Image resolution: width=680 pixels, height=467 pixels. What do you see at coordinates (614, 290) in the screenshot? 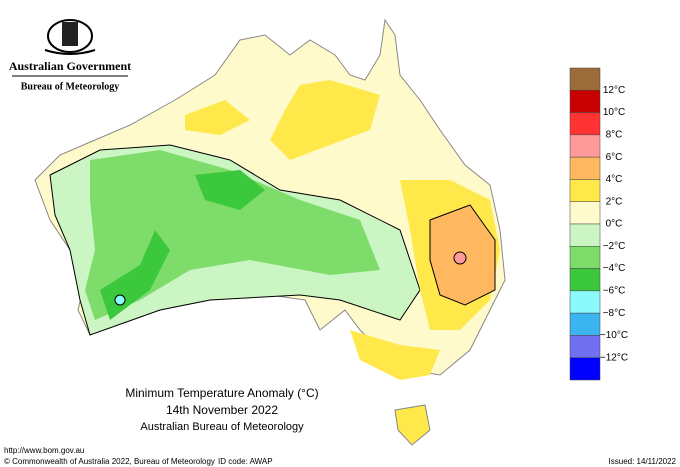
I see `legend-label: −6°C` at bounding box center [614, 290].